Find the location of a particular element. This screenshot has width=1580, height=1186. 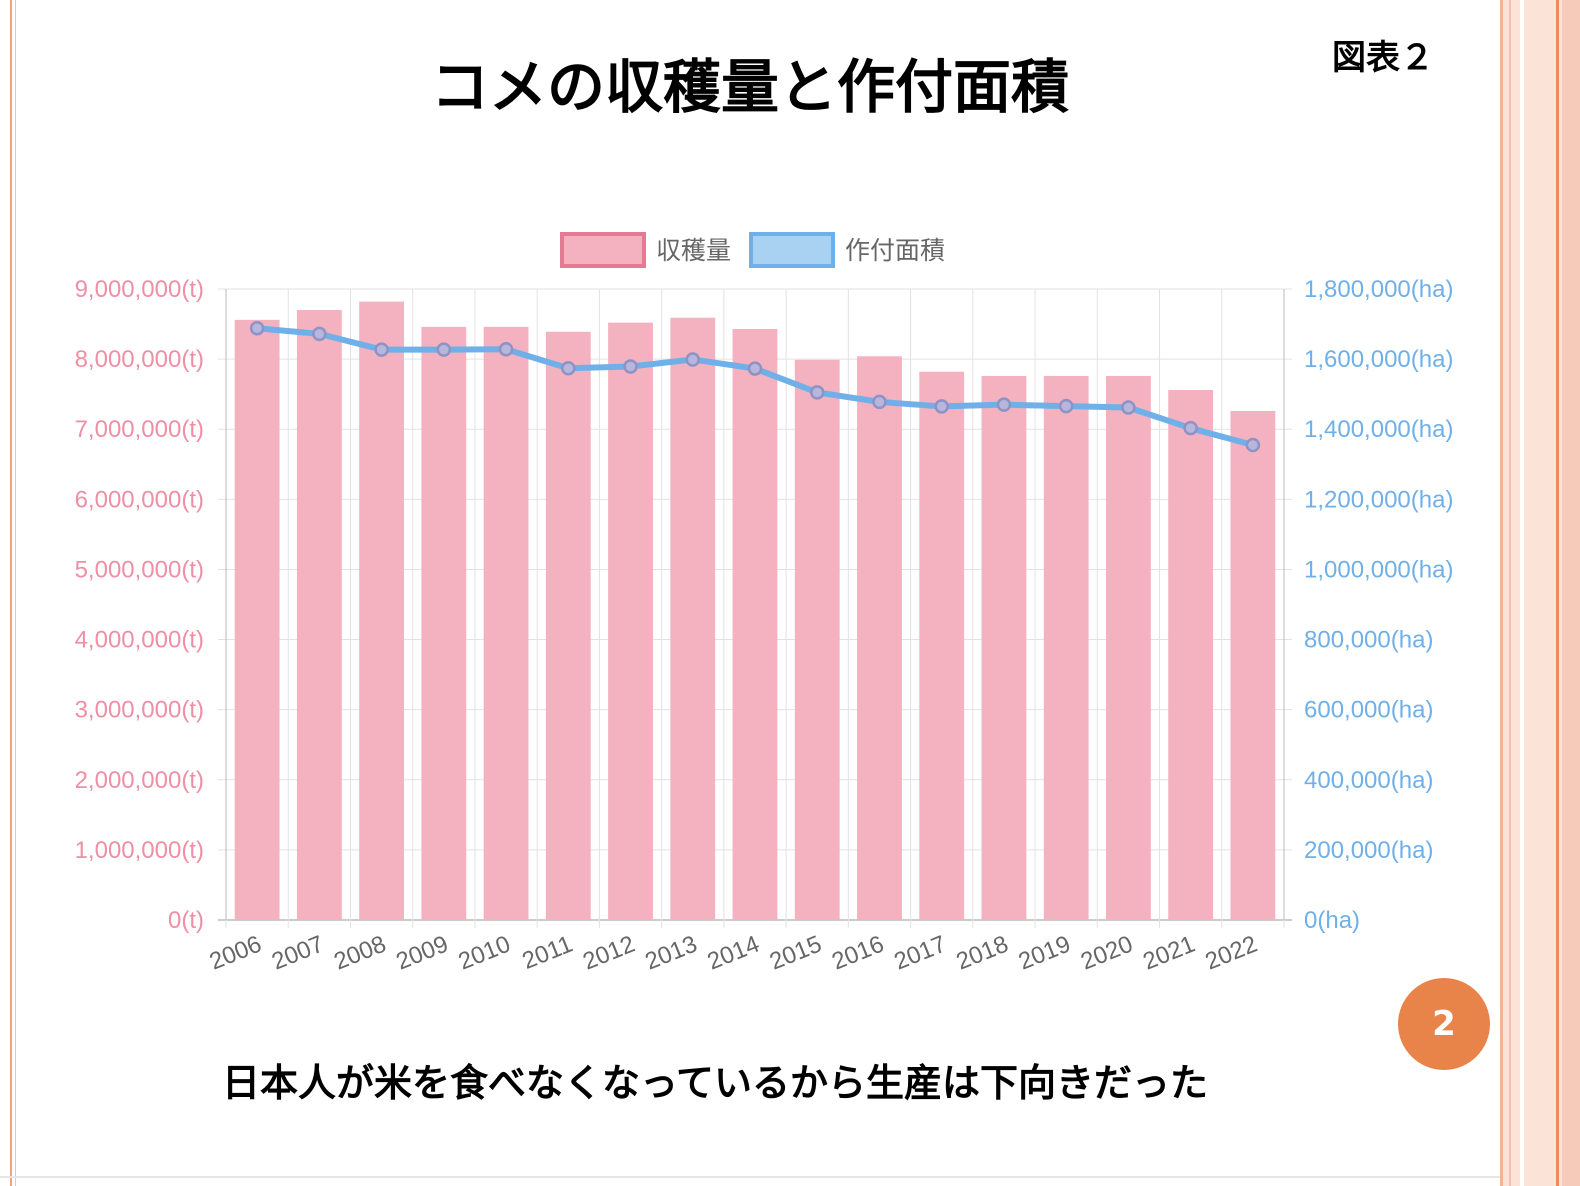

x-tick-label: 2020 is located at coordinates (1107, 953).